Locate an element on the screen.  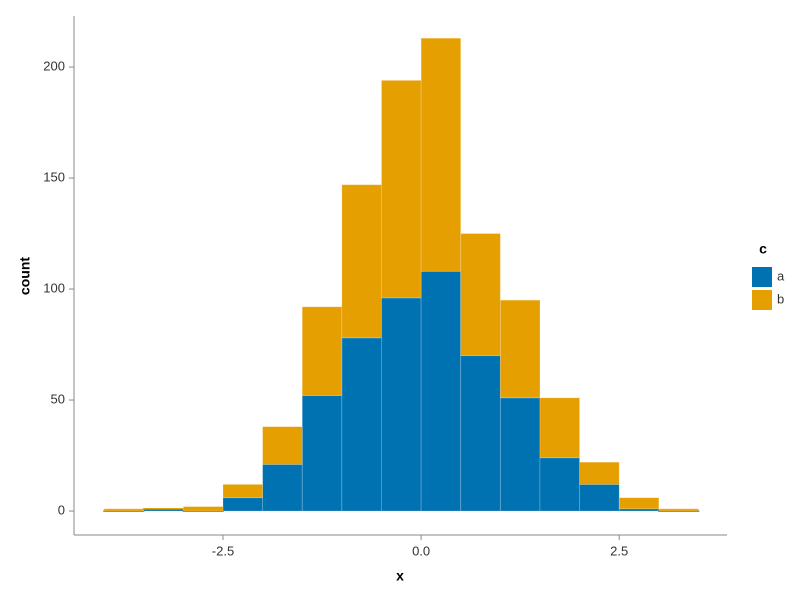
x-tick-label: 0.0 is located at coordinates (421, 550).